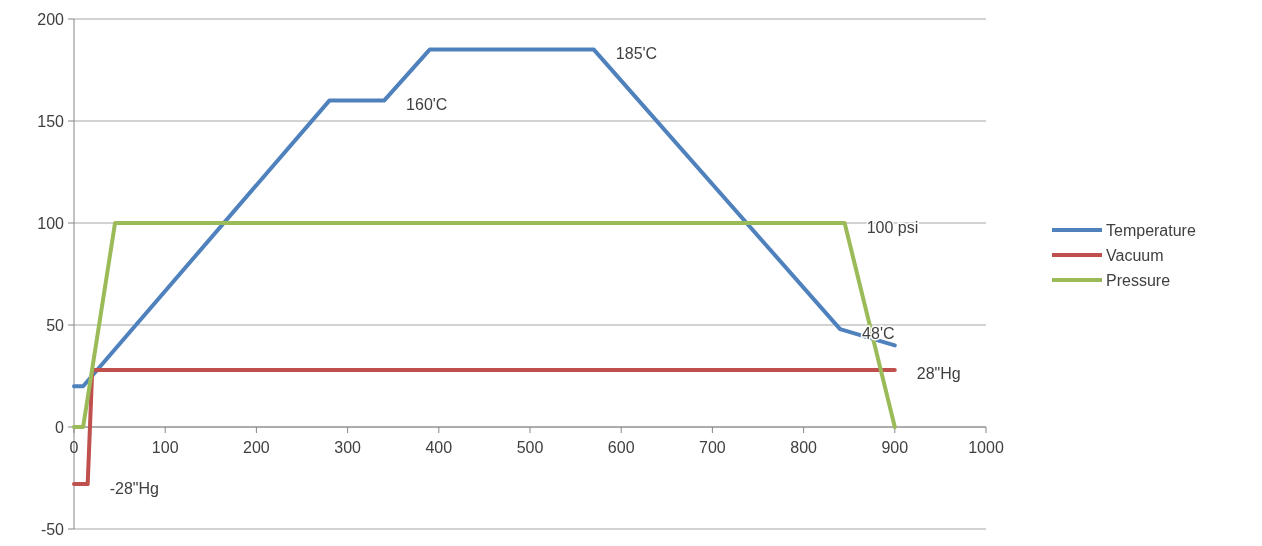 The height and width of the screenshot is (546, 1262). Describe the element at coordinates (439, 447) in the screenshot. I see `x-tick-label: 400` at that location.